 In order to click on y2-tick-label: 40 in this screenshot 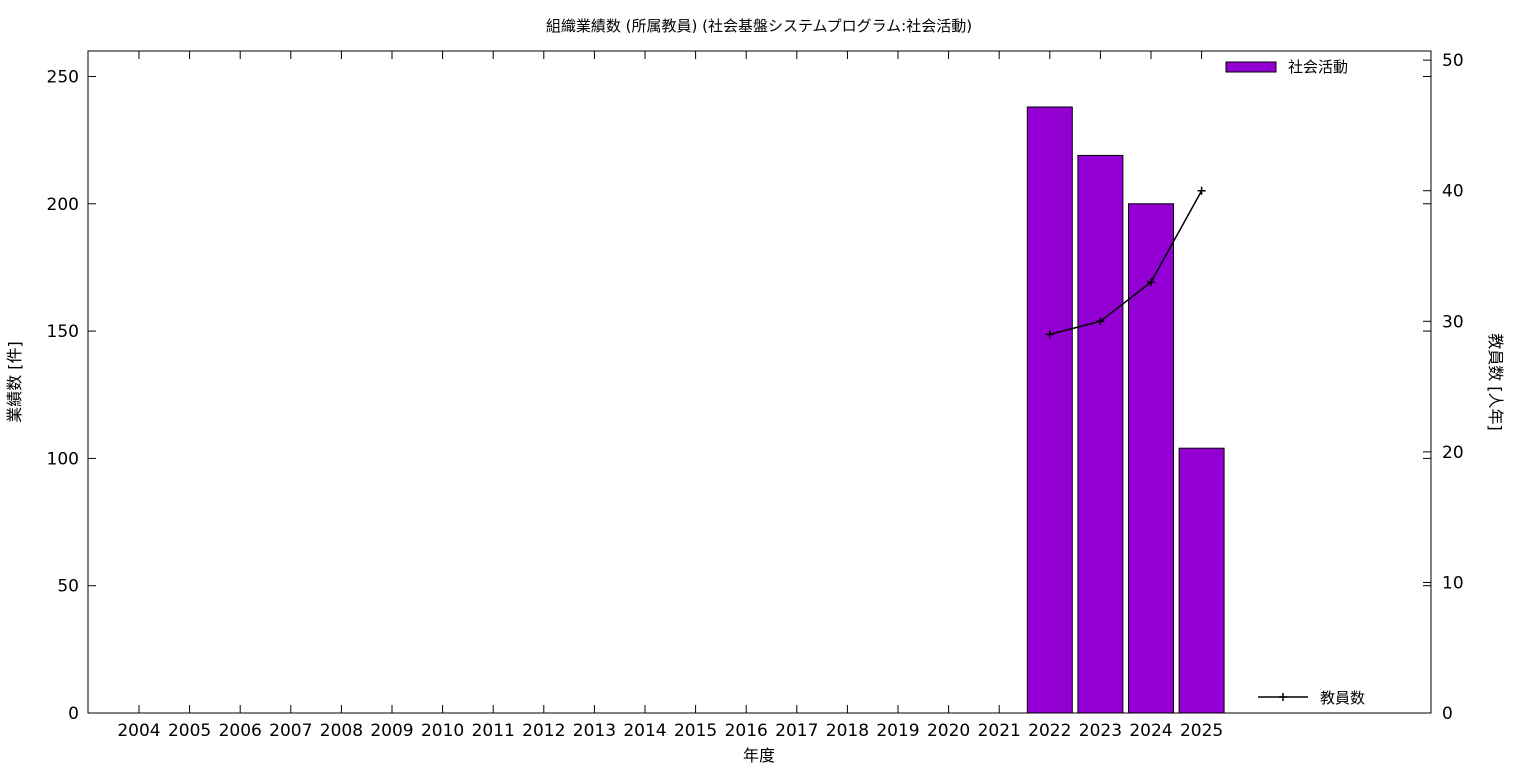, I will do `click(1453, 192)`.